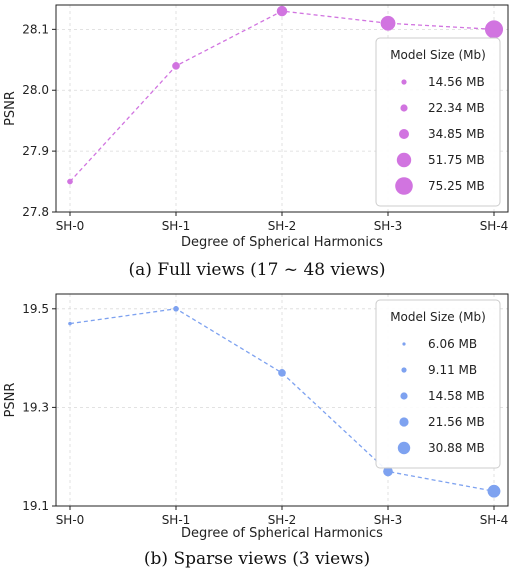  What do you see at coordinates (456, 422) in the screenshot?
I see `legend-entry-label: 21.56 MB` at bounding box center [456, 422].